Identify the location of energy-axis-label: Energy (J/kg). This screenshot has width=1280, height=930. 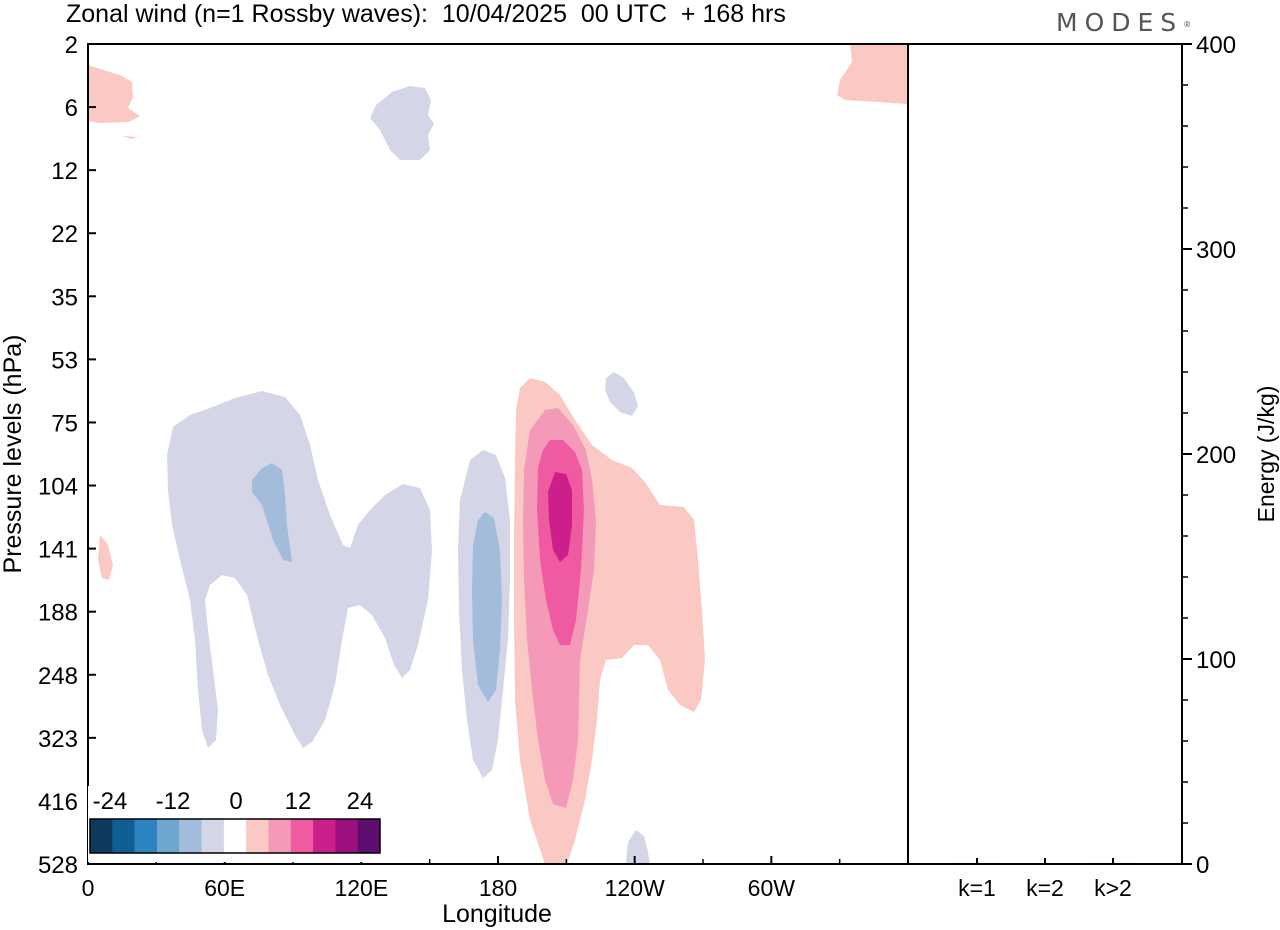
(1266, 454).